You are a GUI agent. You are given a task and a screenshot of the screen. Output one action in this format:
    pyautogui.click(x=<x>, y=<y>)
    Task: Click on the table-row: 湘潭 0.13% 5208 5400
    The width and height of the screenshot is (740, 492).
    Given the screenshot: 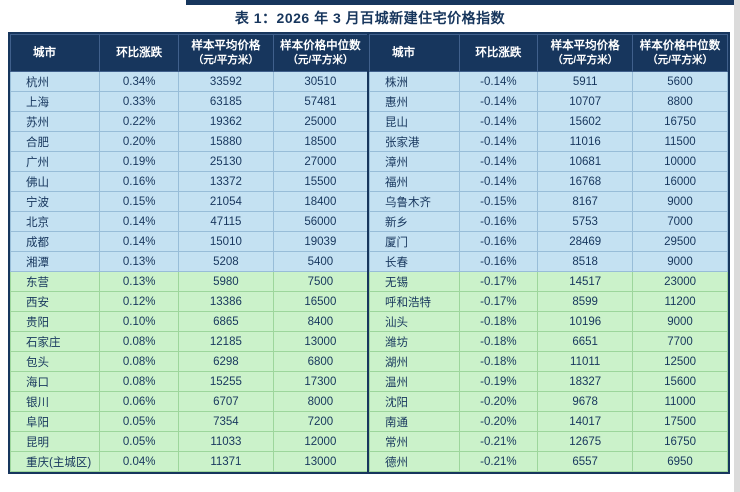 What is the action you would take?
    pyautogui.click(x=189, y=261)
    